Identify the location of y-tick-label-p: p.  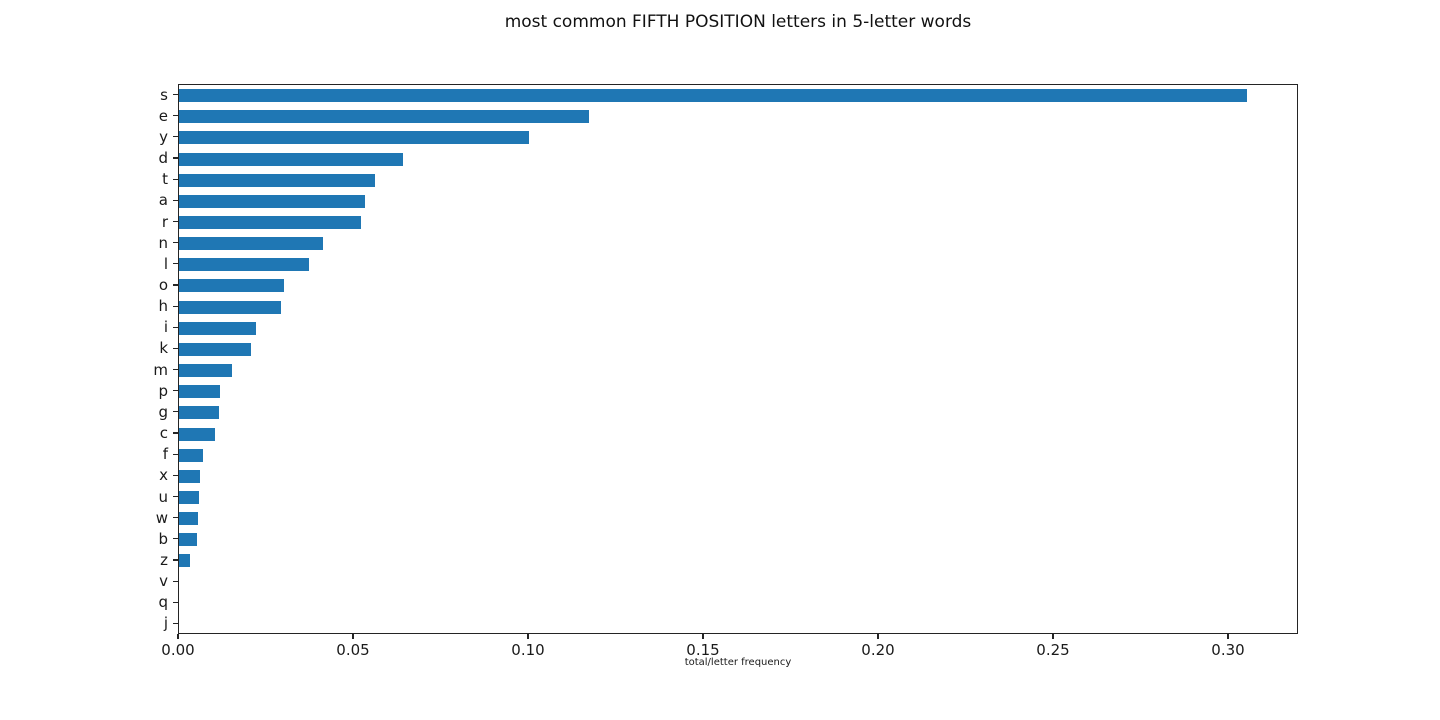
(163, 390).